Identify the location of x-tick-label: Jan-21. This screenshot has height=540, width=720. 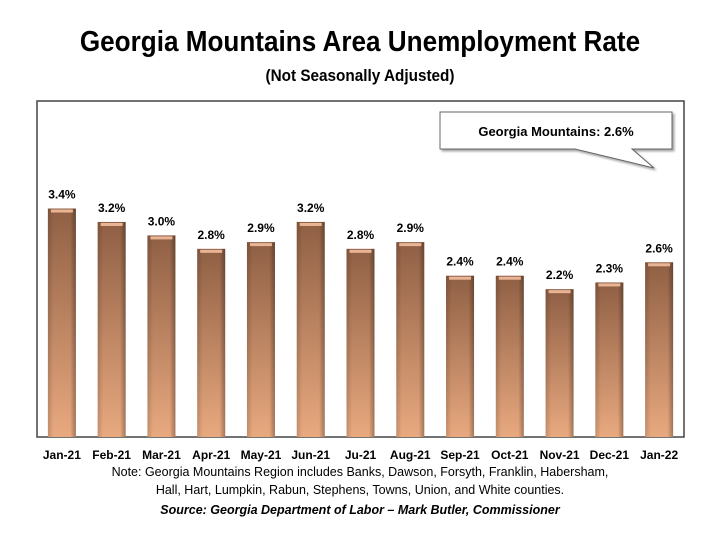
(62, 455).